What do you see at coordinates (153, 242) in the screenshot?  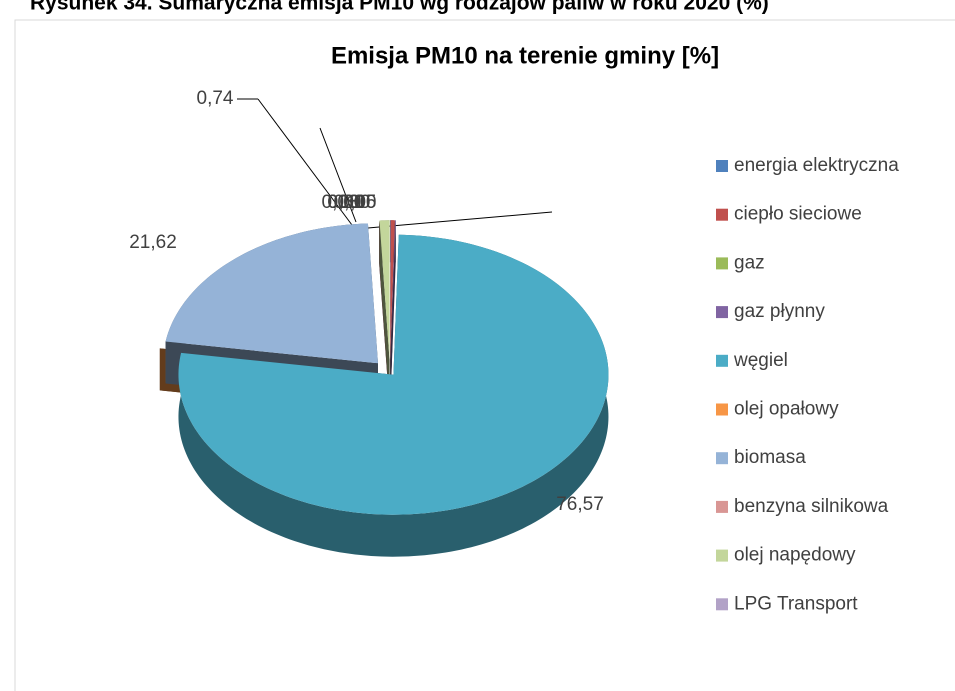 I see `data-label: 21,62` at bounding box center [153, 242].